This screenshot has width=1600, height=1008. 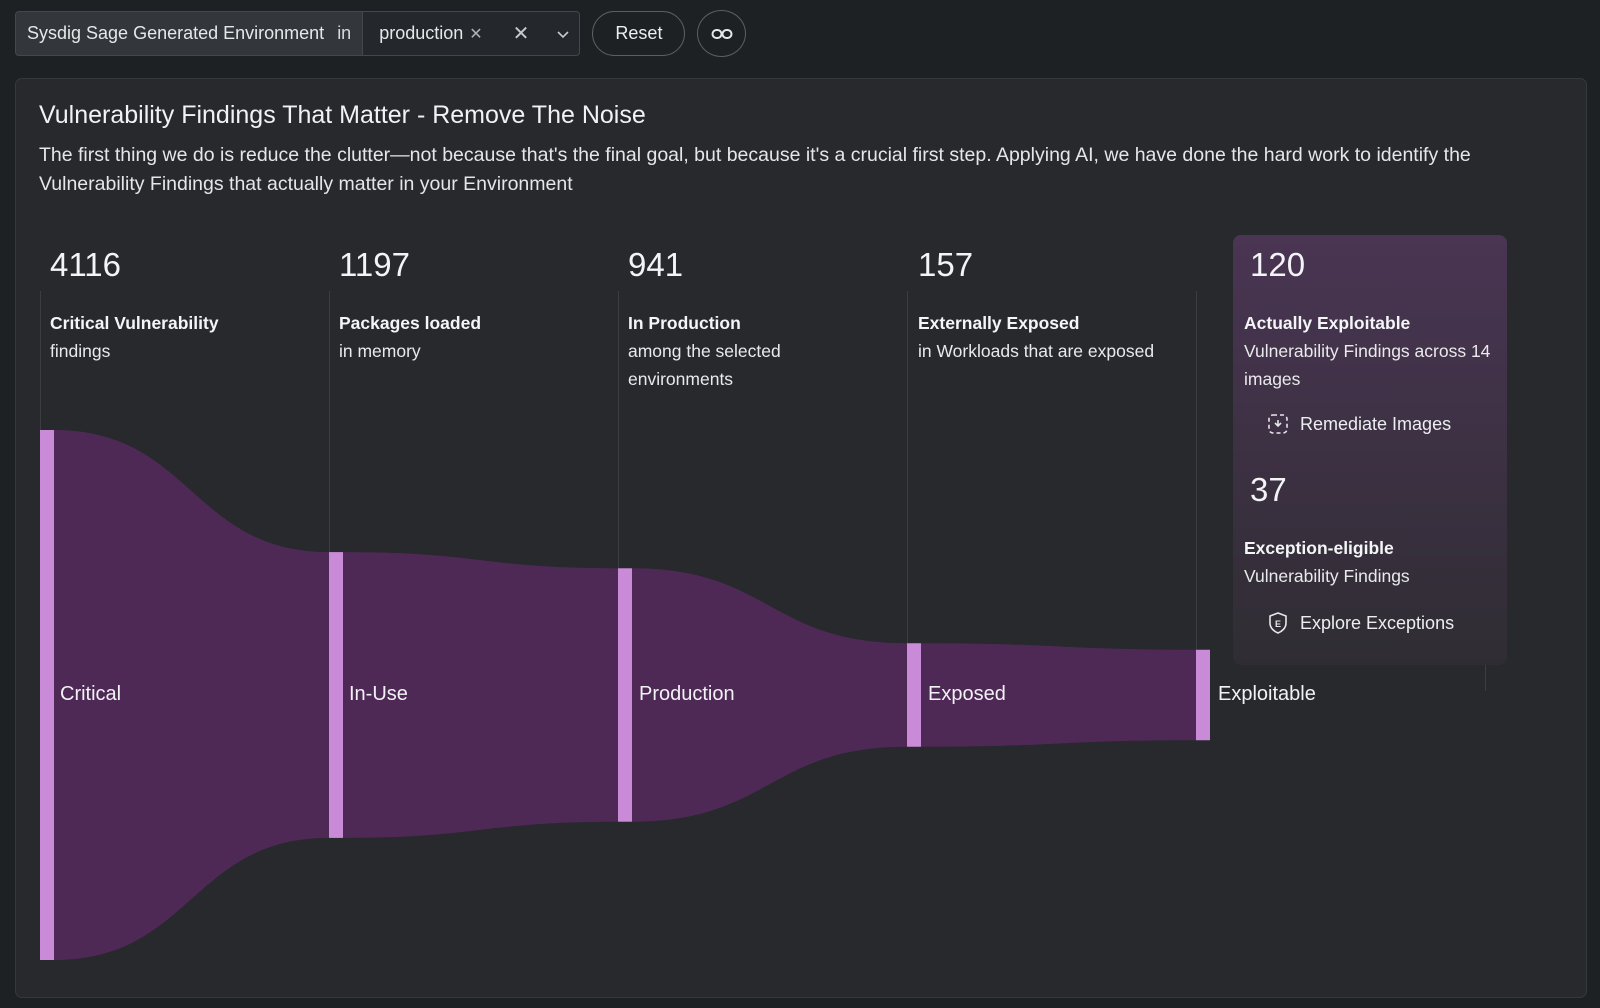 I want to click on sankey-node-production, so click(x=625, y=695).